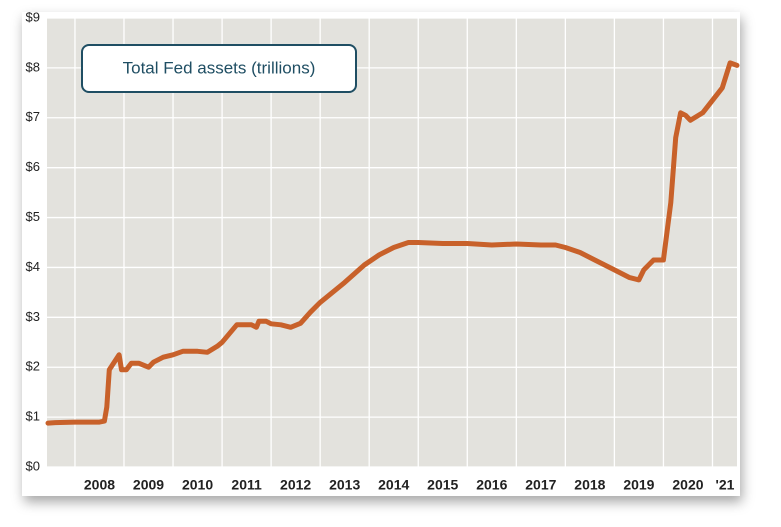 The width and height of the screenshot is (781, 527). What do you see at coordinates (33, 66) in the screenshot?
I see `y-tick-label: $8` at bounding box center [33, 66].